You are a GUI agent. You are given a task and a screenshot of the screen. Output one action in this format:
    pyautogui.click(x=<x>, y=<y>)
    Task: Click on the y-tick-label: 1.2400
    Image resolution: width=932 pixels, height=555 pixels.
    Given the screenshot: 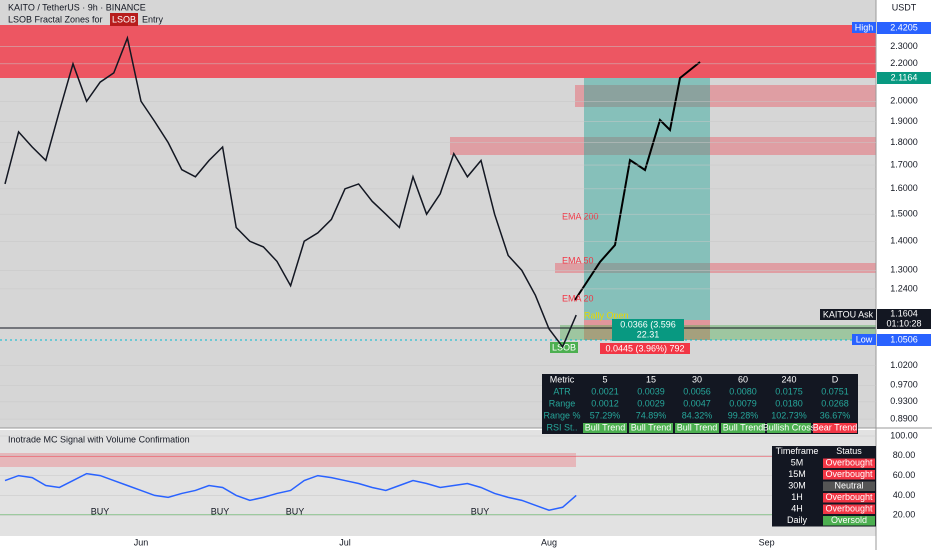 What is the action you would take?
    pyautogui.click(x=904, y=288)
    